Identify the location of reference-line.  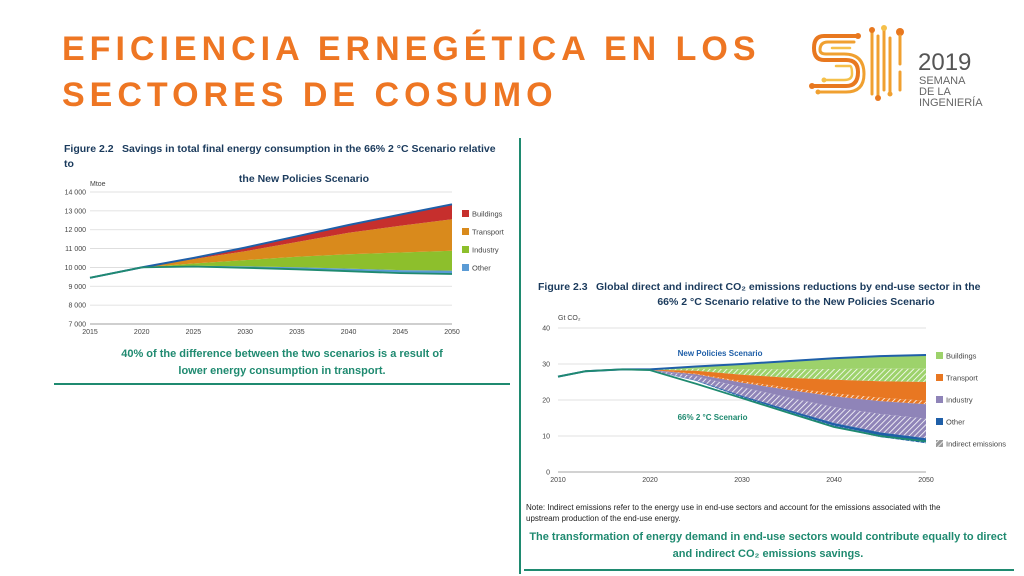
(271, 241).